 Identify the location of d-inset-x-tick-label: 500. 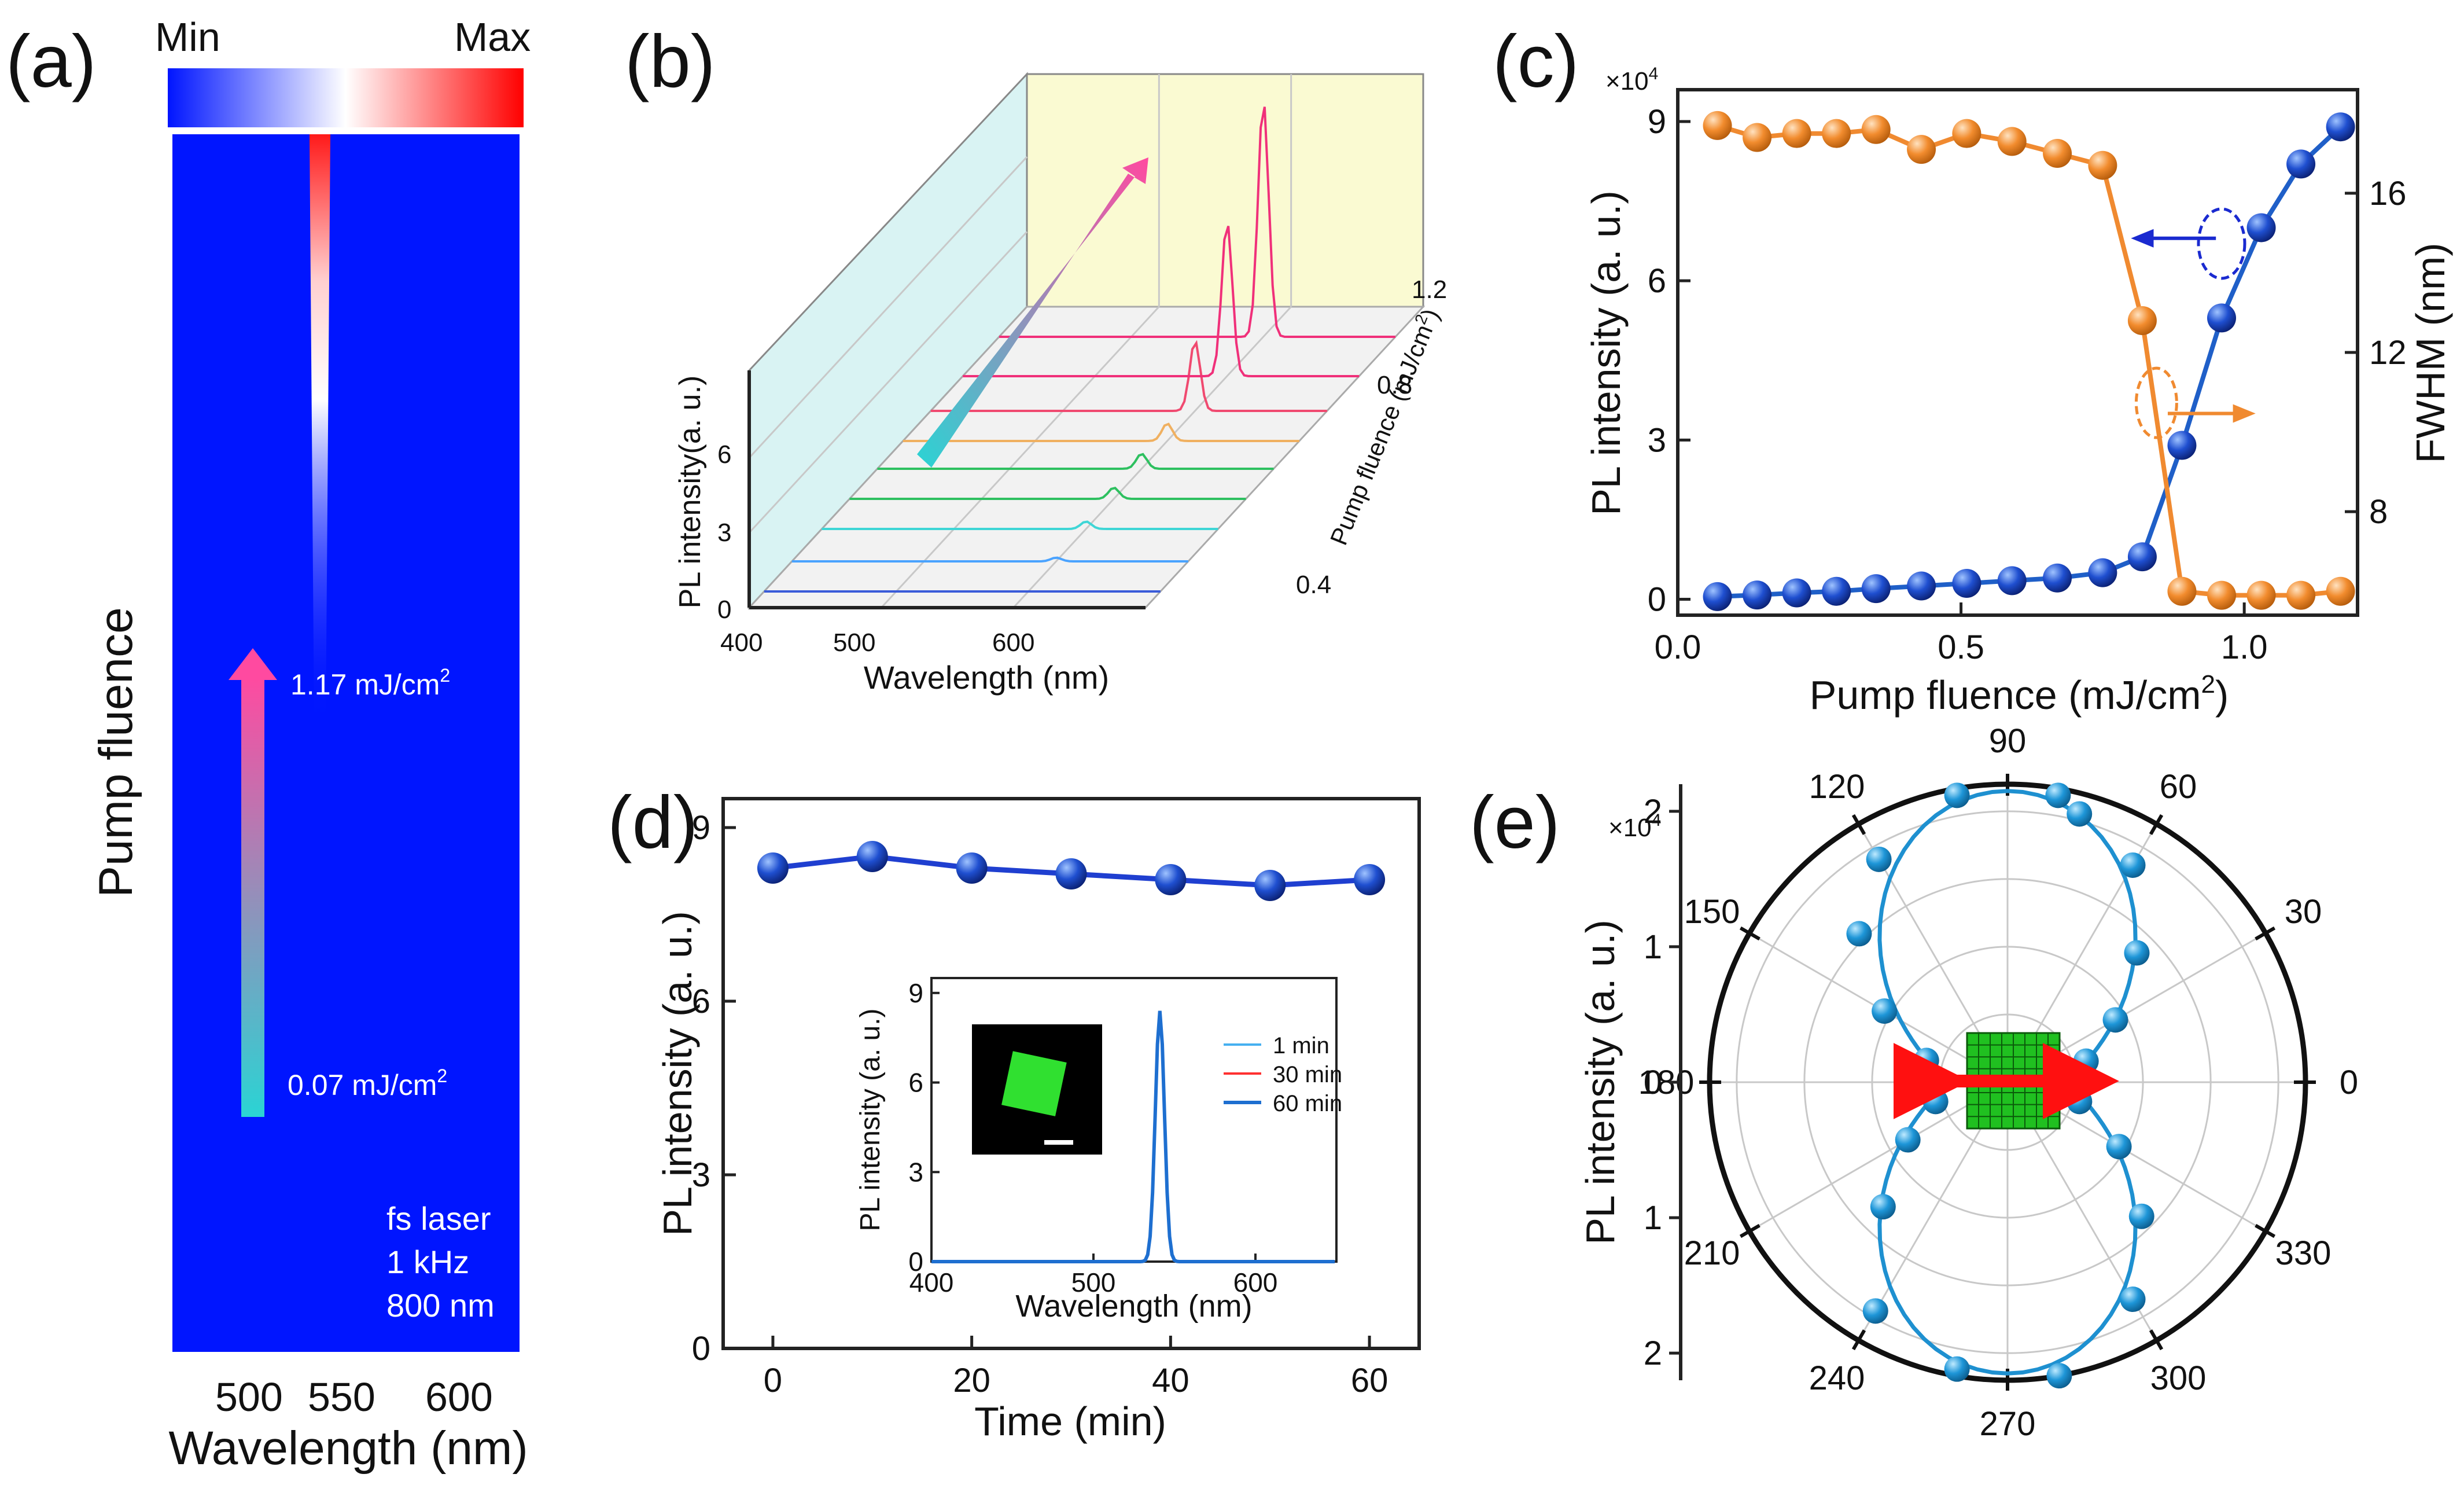
(1093, 1282).